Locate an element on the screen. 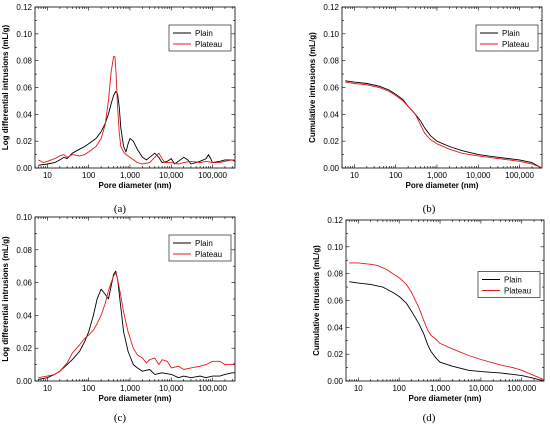 This screenshot has width=550, height=431. plot-frame is located at coordinates (445, 300).